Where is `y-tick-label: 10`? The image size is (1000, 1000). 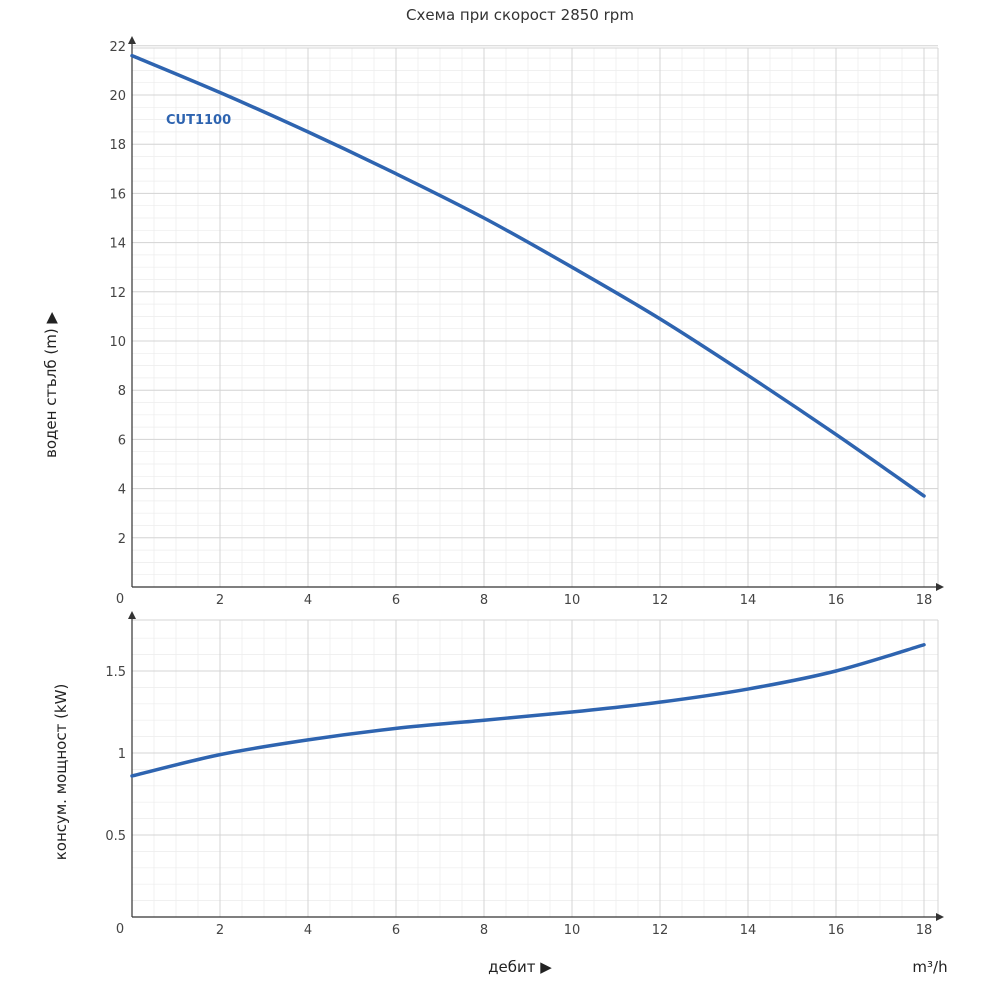 y-tick-label: 10 is located at coordinates (117, 342).